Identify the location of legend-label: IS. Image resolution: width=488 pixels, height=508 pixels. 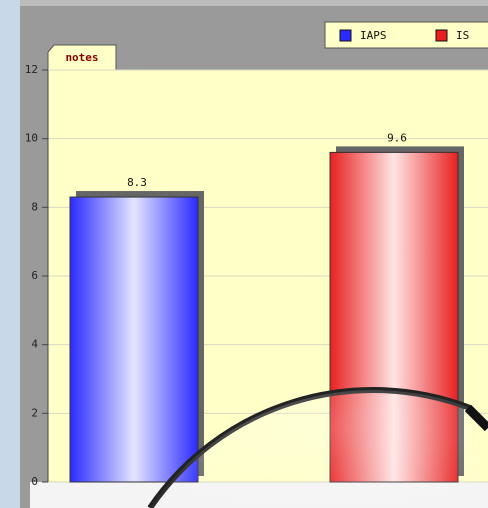
(462, 35).